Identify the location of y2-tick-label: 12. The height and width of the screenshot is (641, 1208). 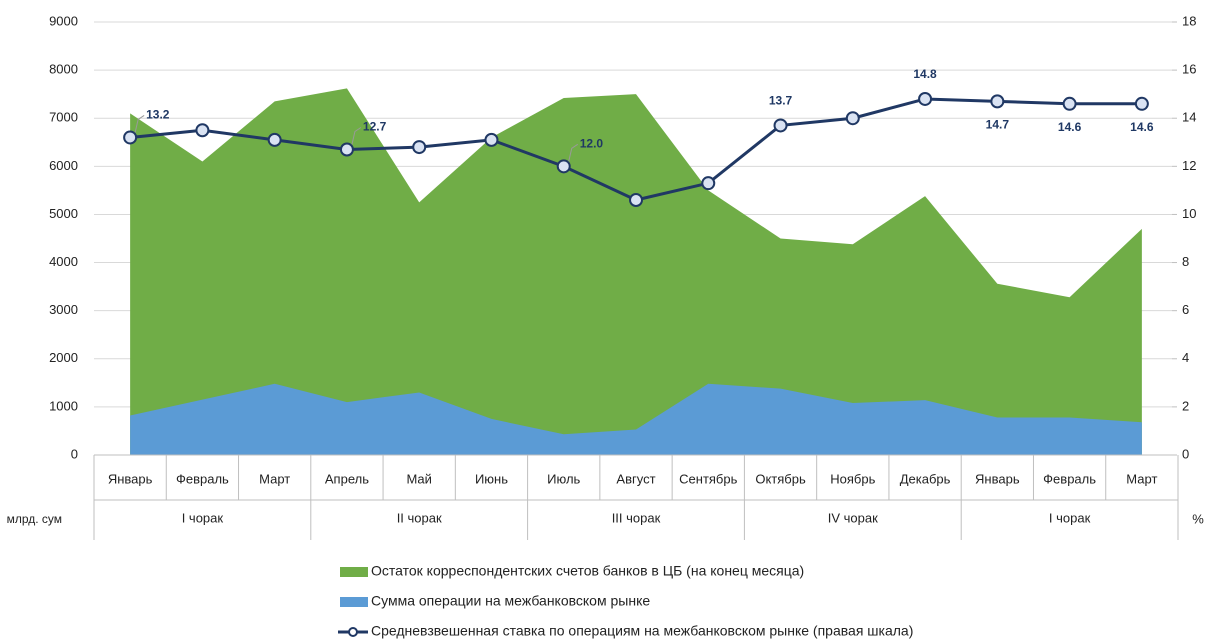
(1189, 165).